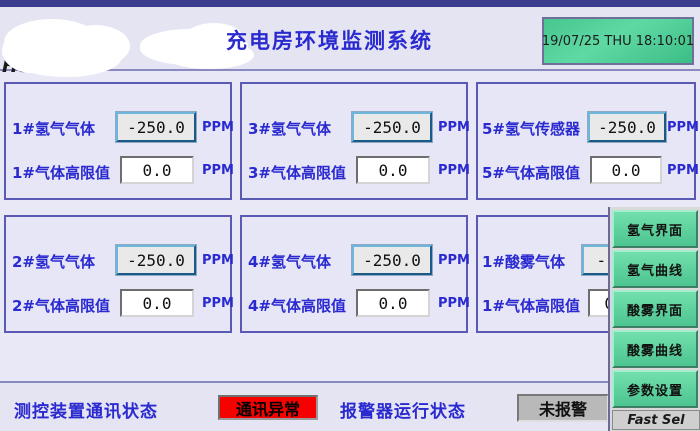  What do you see at coordinates (218, 170) in the screenshot?
I see `panel-1-limit-unit: PPM` at bounding box center [218, 170].